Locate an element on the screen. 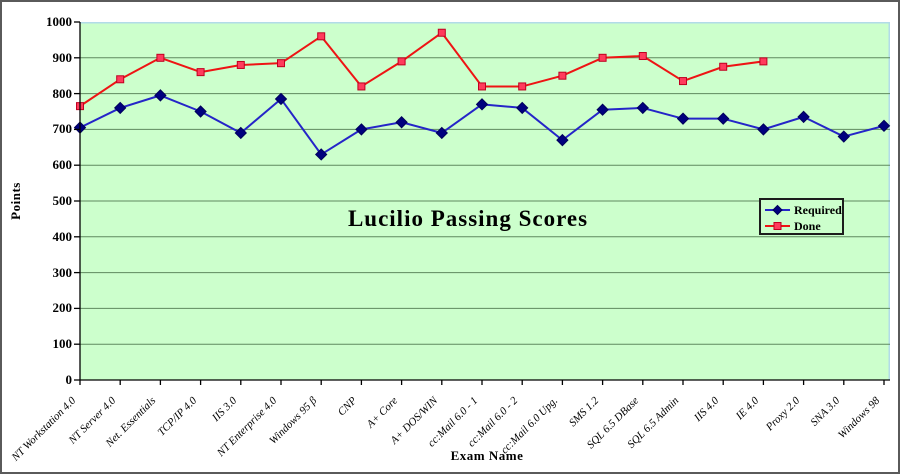 The image size is (900, 474). y-tick-label: 800 is located at coordinates (62, 93).